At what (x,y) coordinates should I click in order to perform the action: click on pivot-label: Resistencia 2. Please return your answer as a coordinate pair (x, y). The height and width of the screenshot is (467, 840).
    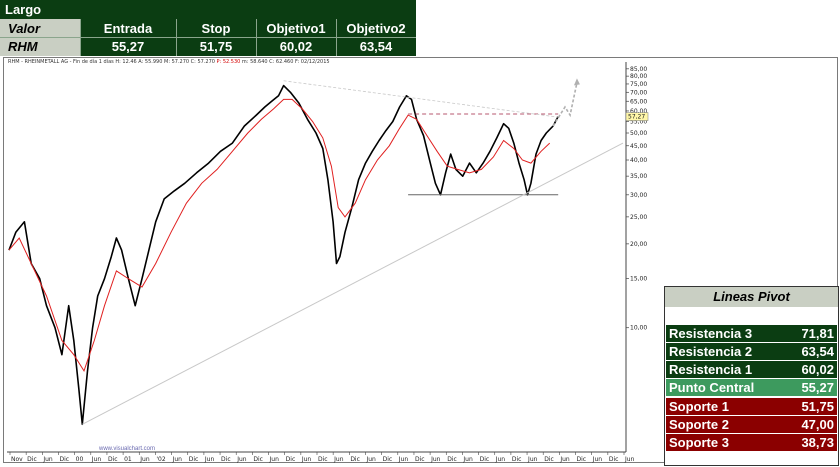
    Looking at the image, I should click on (711, 351).